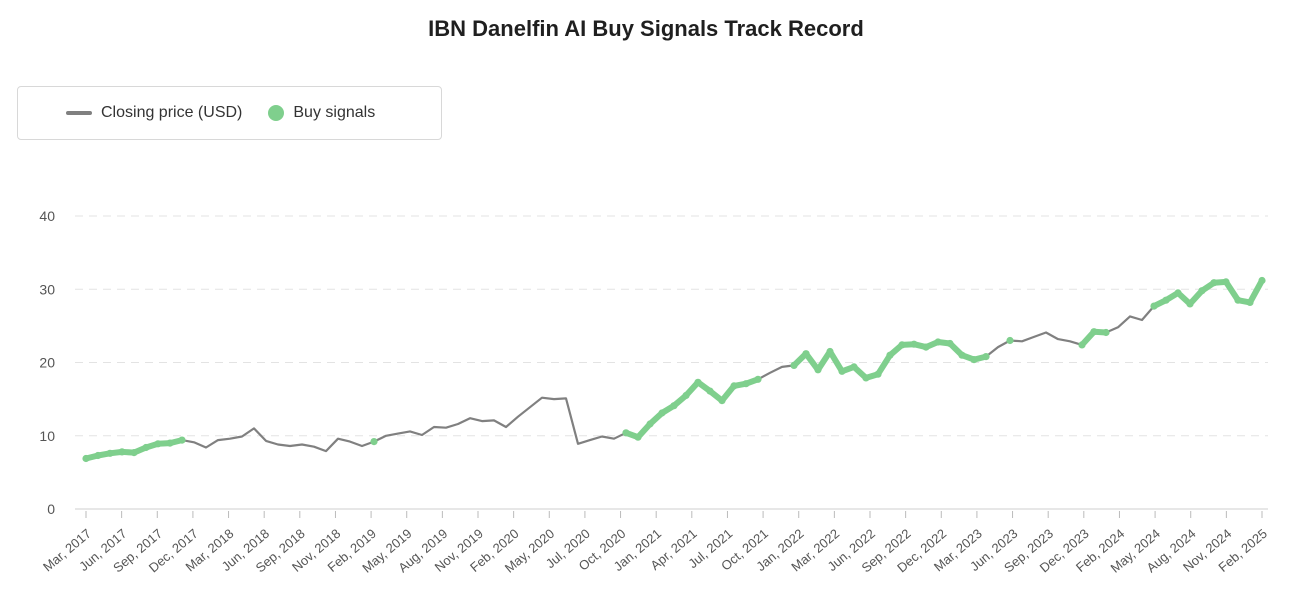 This screenshot has width=1292, height=612. Describe the element at coordinates (276, 113) in the screenshot. I see `legend-dot-swatch` at that location.